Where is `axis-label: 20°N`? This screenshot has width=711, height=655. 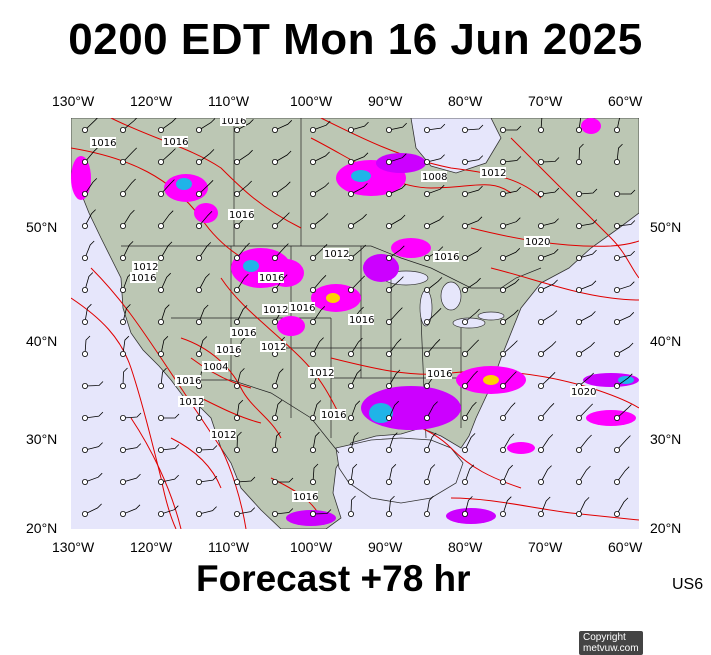 axis-label: 20°N is located at coordinates (42, 528).